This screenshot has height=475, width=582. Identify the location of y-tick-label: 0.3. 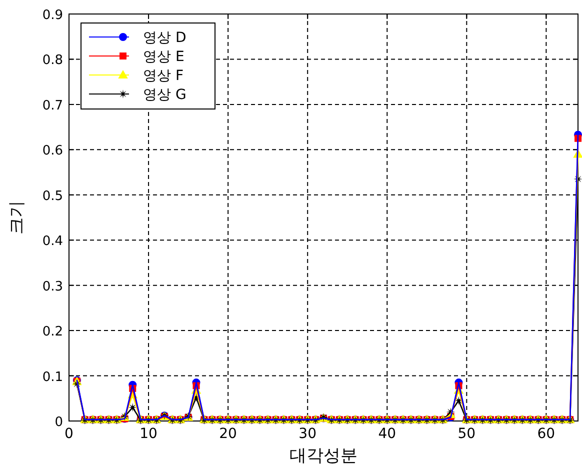
(52, 286).